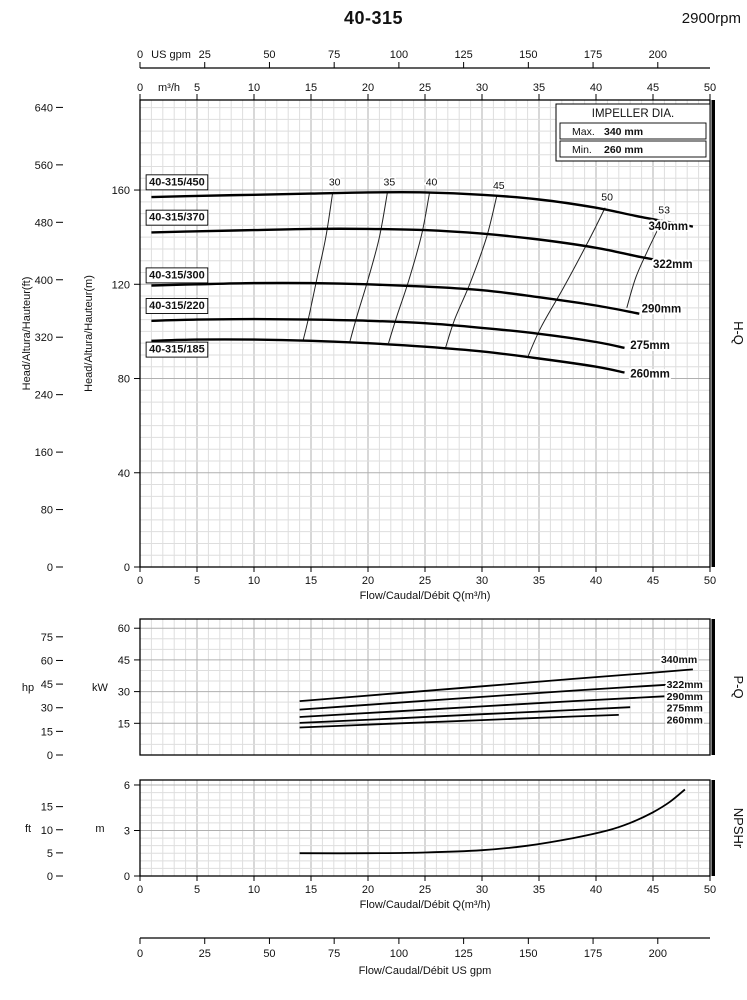  I want to click on side-label-npshr: NPSHr, so click(738, 828).